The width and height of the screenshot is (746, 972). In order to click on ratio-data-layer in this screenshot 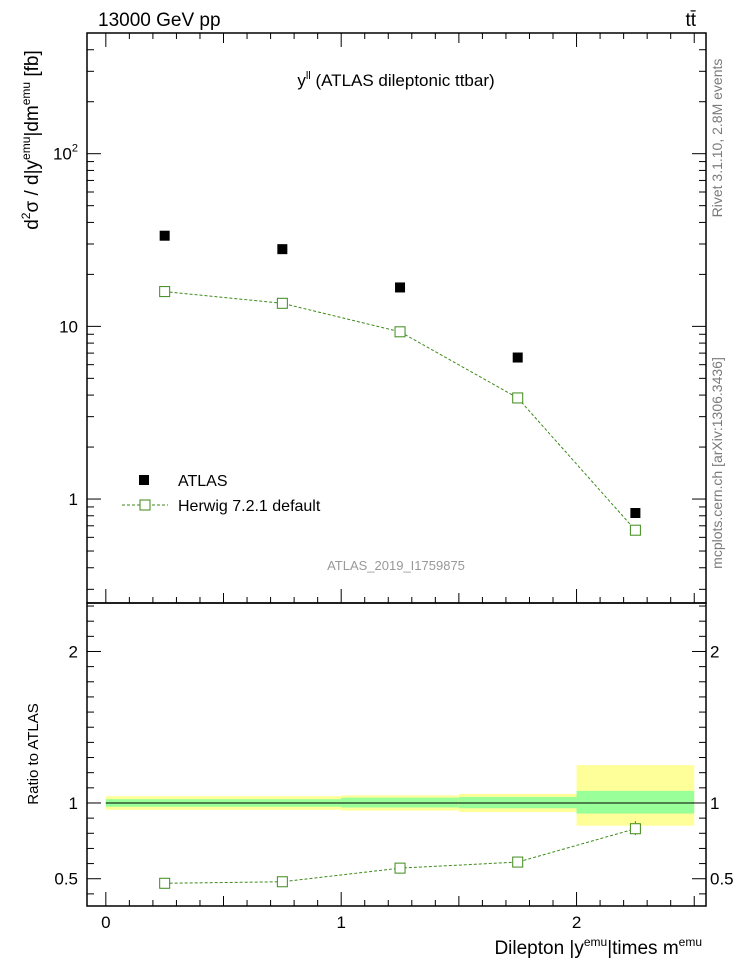, I will do `click(400, 855)`.